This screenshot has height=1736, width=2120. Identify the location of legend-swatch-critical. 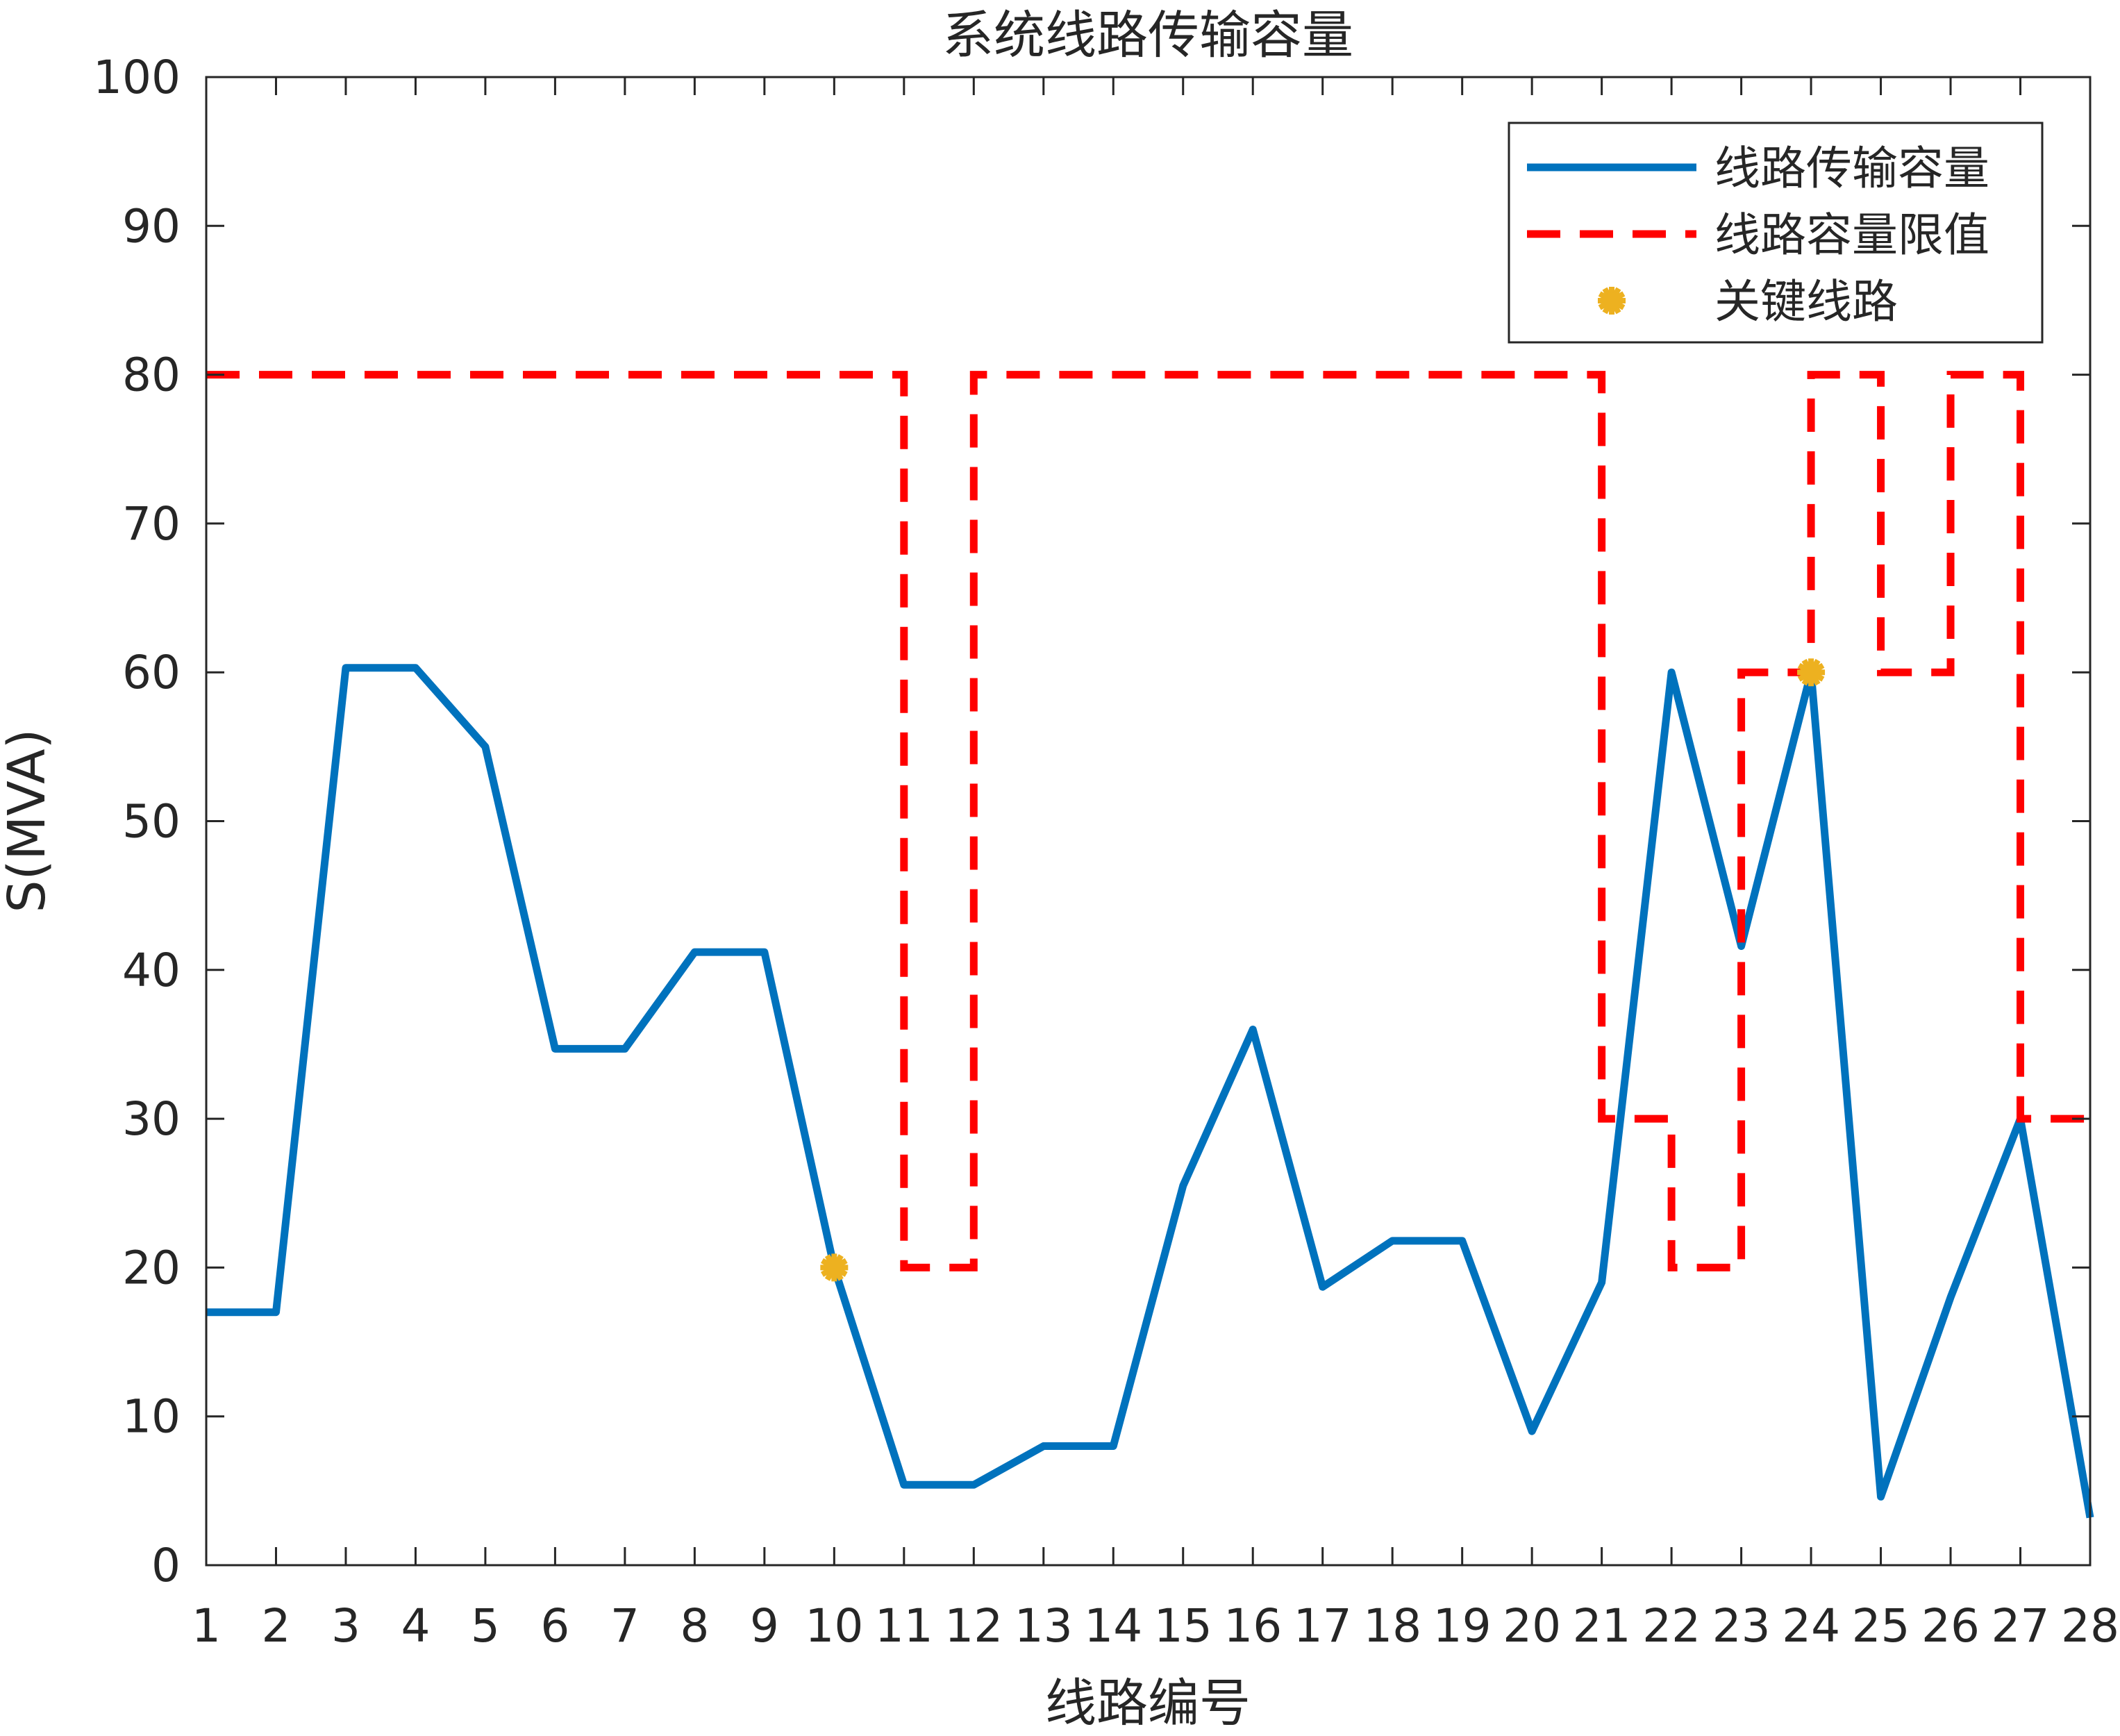
(1612, 301).